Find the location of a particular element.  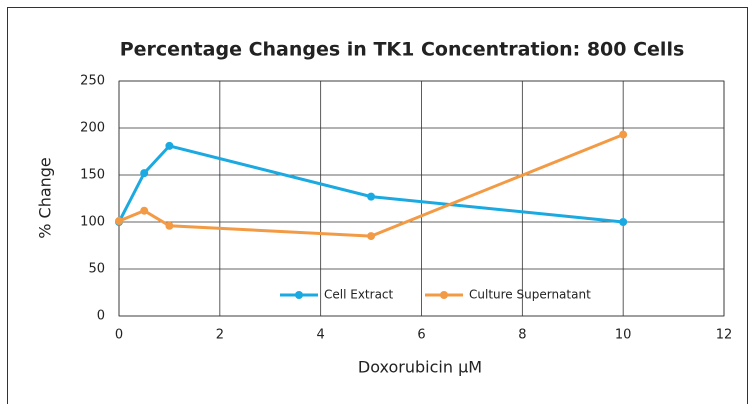

series-line is located at coordinates (370, 184).